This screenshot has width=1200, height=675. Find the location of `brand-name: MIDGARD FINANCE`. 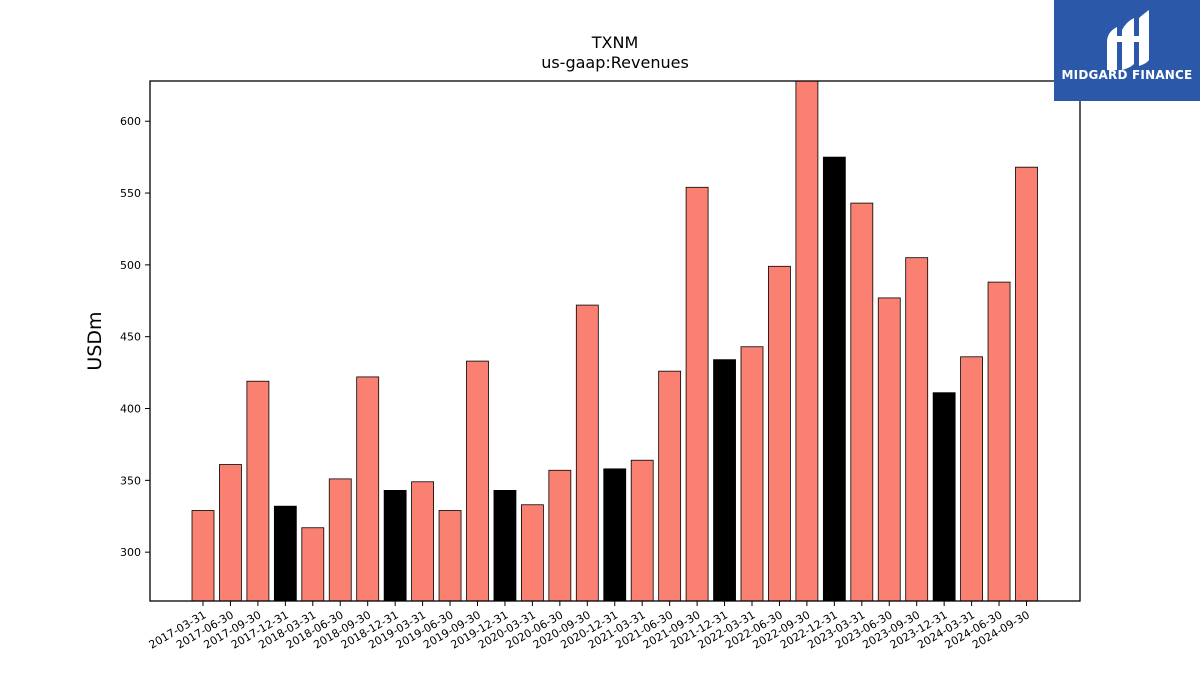

brand-name: MIDGARD FINANCE is located at coordinates (1127, 75).